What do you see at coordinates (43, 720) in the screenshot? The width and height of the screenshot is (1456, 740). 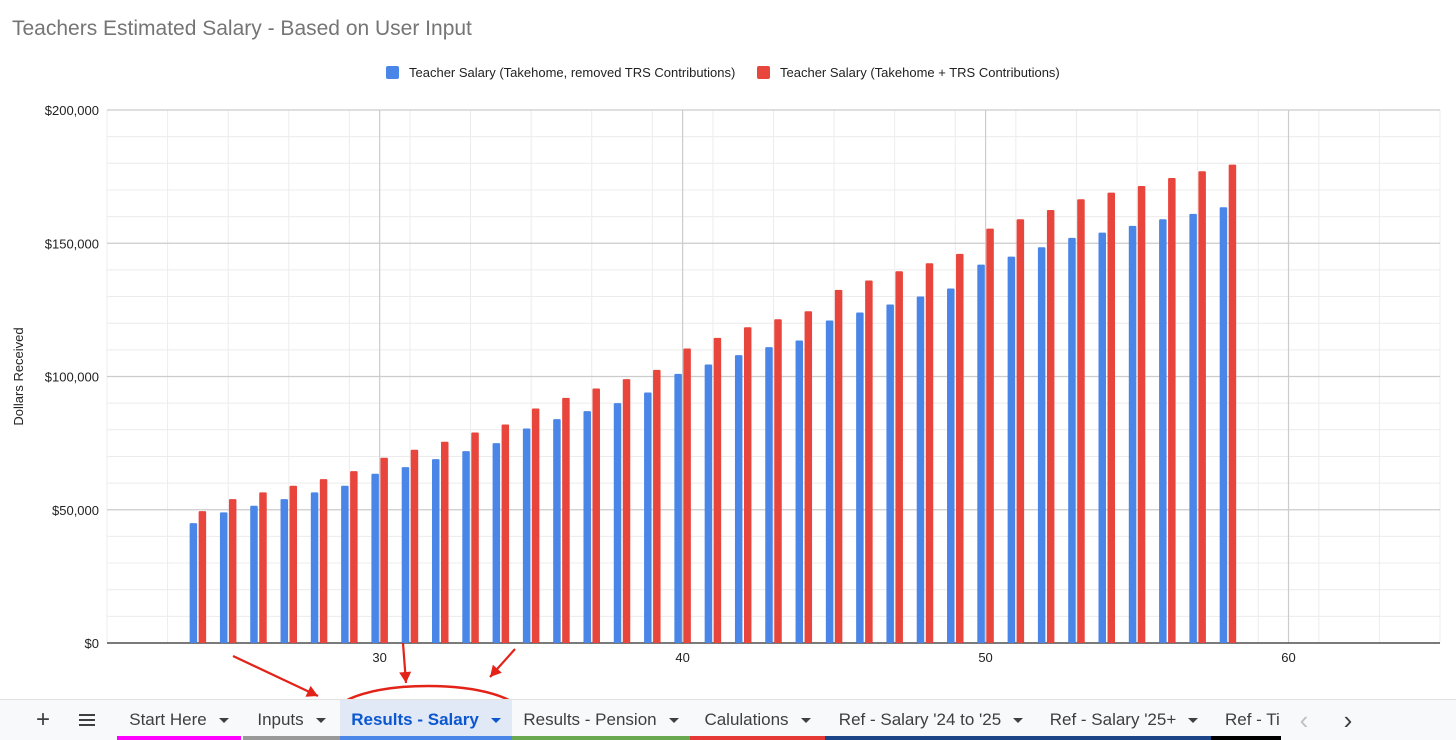 I see `add-sheet-button: +` at bounding box center [43, 720].